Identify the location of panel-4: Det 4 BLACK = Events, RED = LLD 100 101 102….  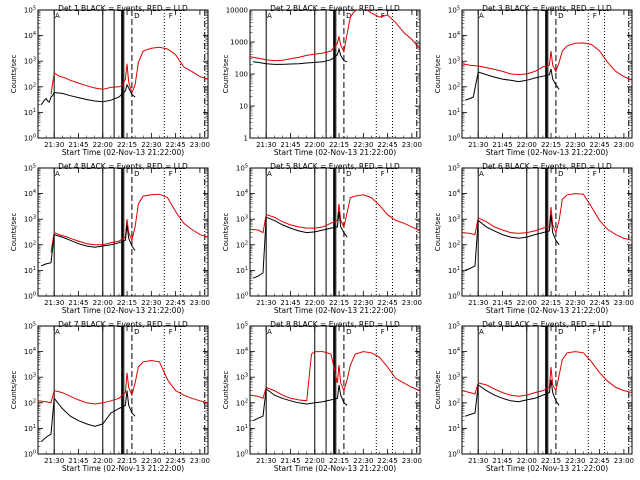
(110, 238).